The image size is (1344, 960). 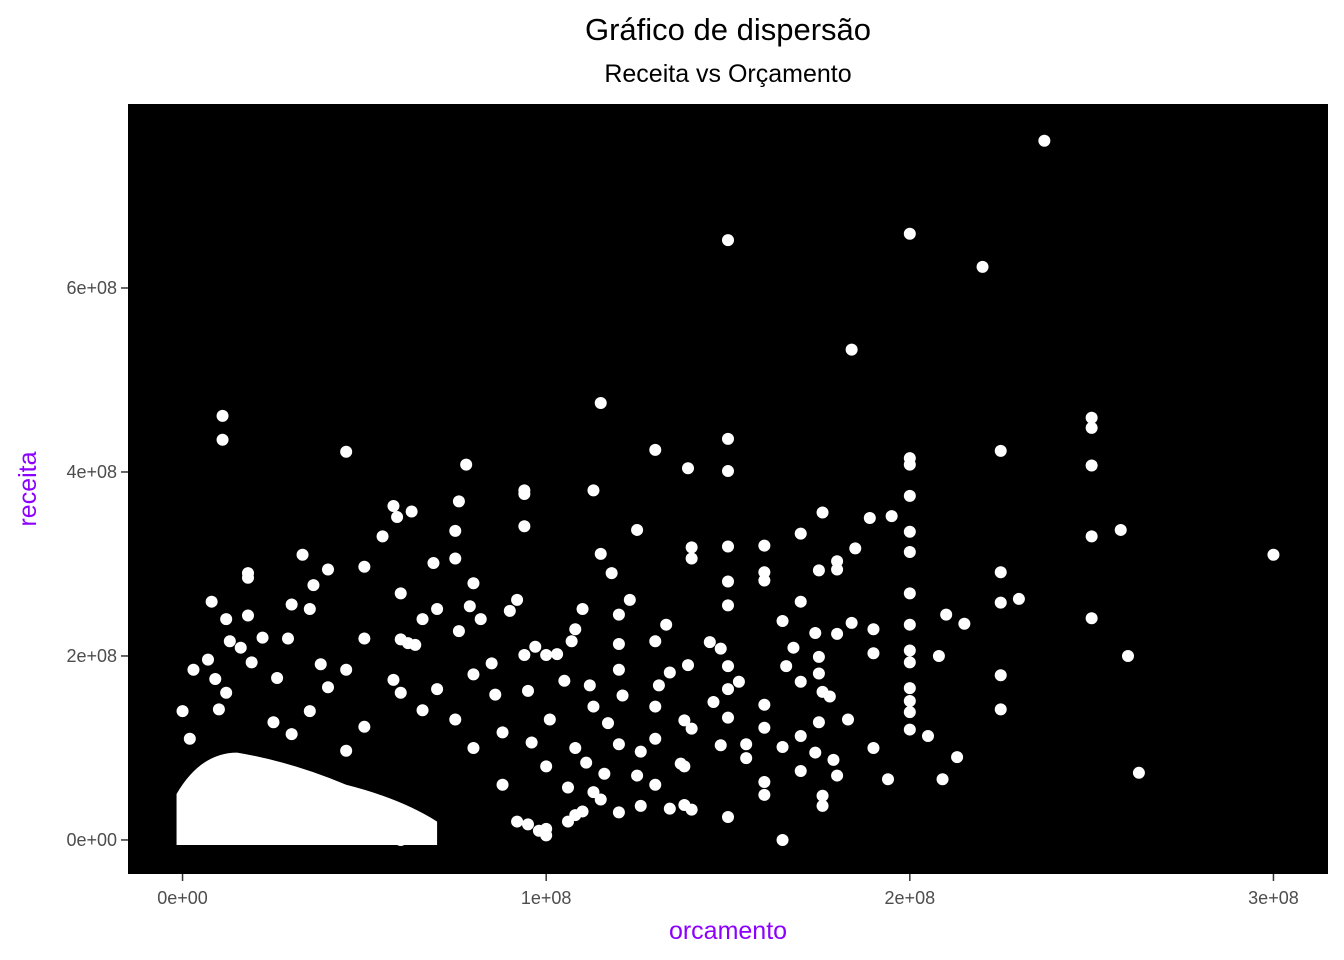 What do you see at coordinates (97, 564) in the screenshot?
I see `y-axis: 0e+00 2e+08 4e+08 6e+08` at bounding box center [97, 564].